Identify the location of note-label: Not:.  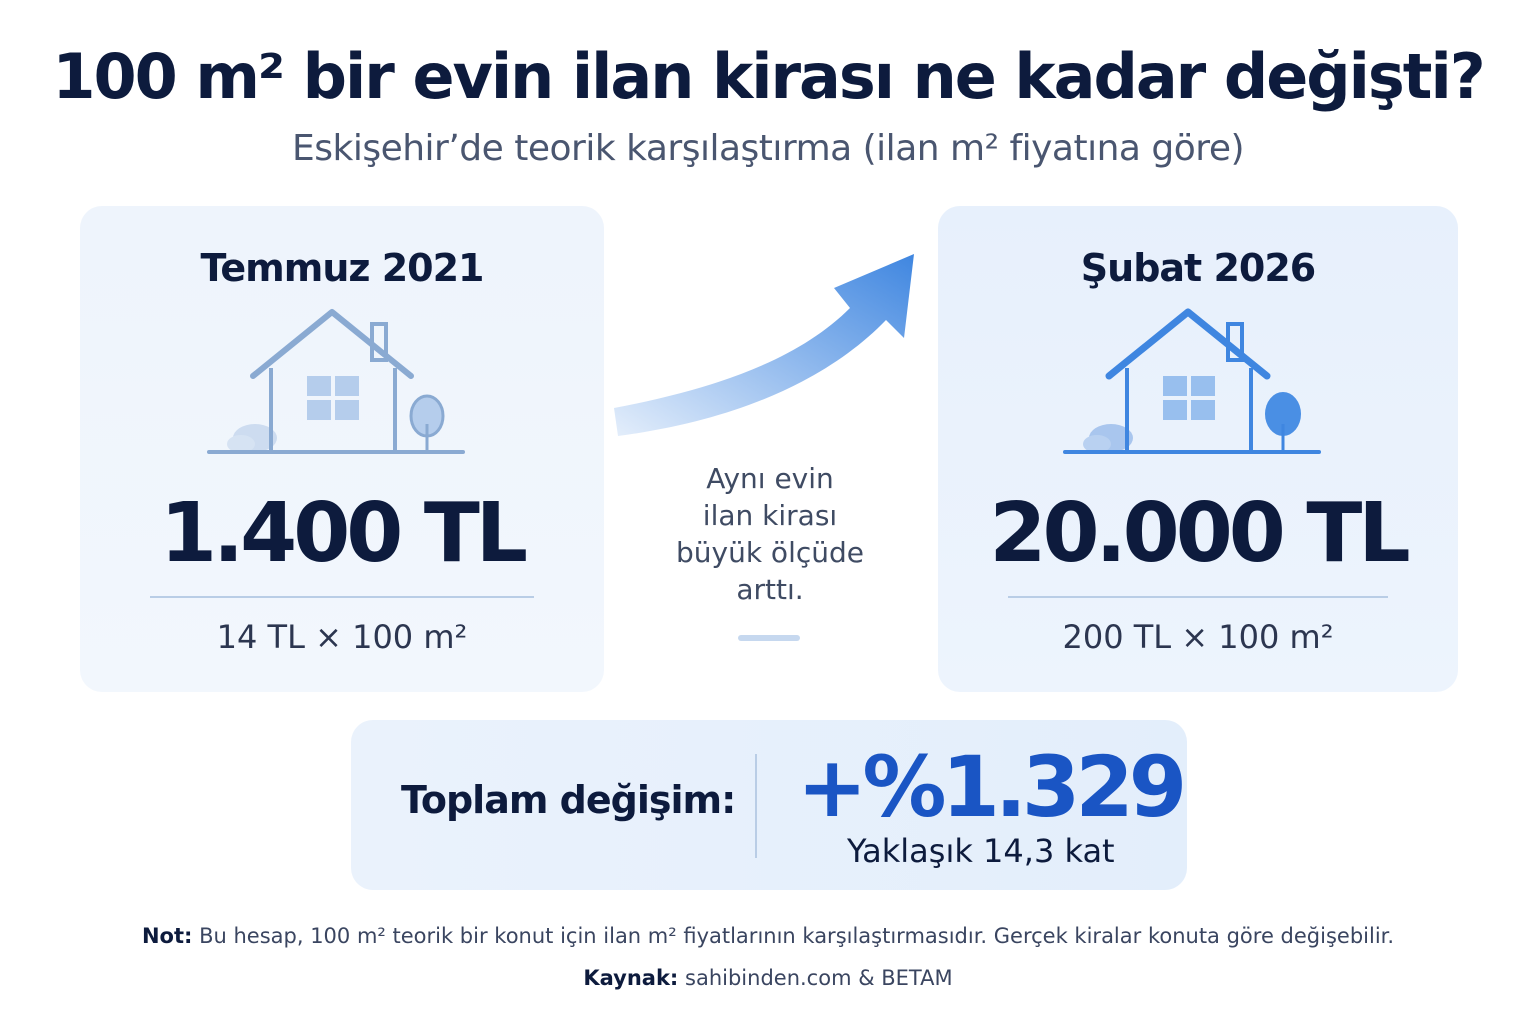
(167, 936).